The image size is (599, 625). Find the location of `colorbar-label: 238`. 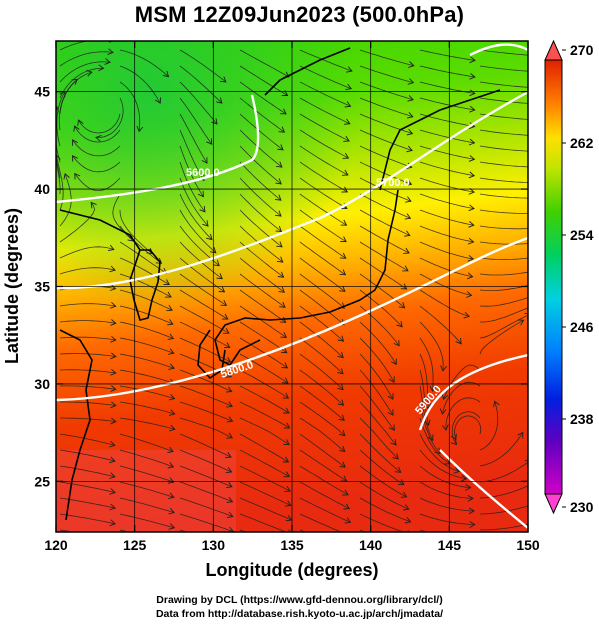

colorbar-label: 238 is located at coordinates (582, 419).